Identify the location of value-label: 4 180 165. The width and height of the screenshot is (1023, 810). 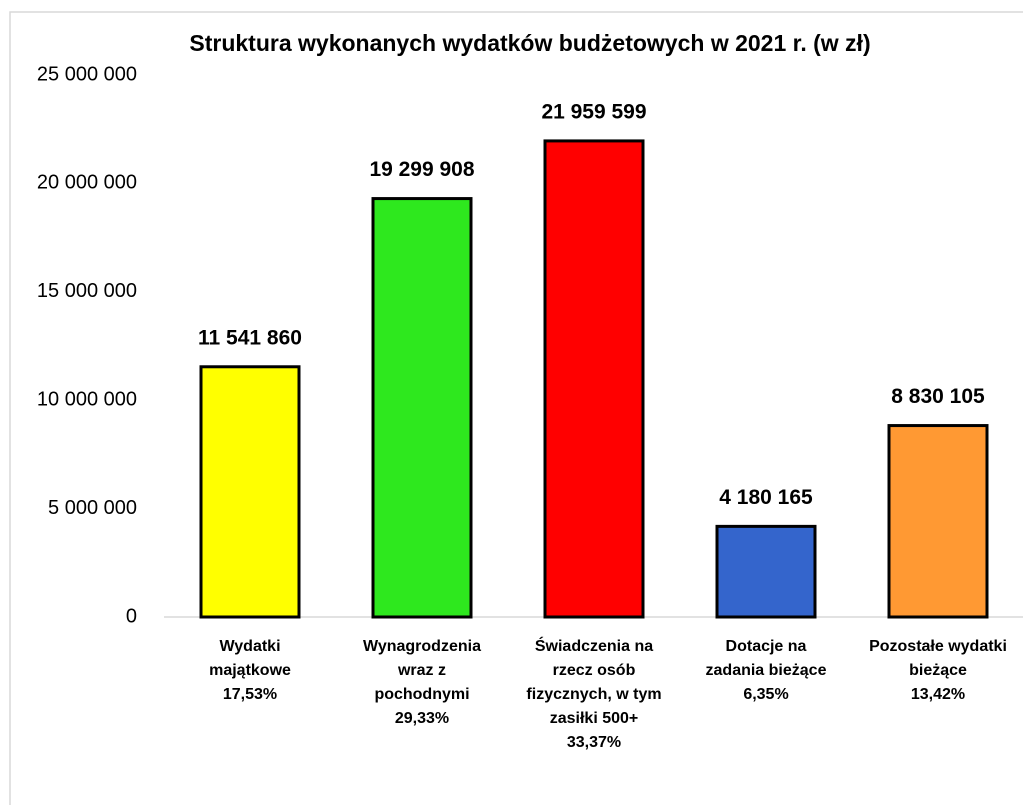
(766, 497).